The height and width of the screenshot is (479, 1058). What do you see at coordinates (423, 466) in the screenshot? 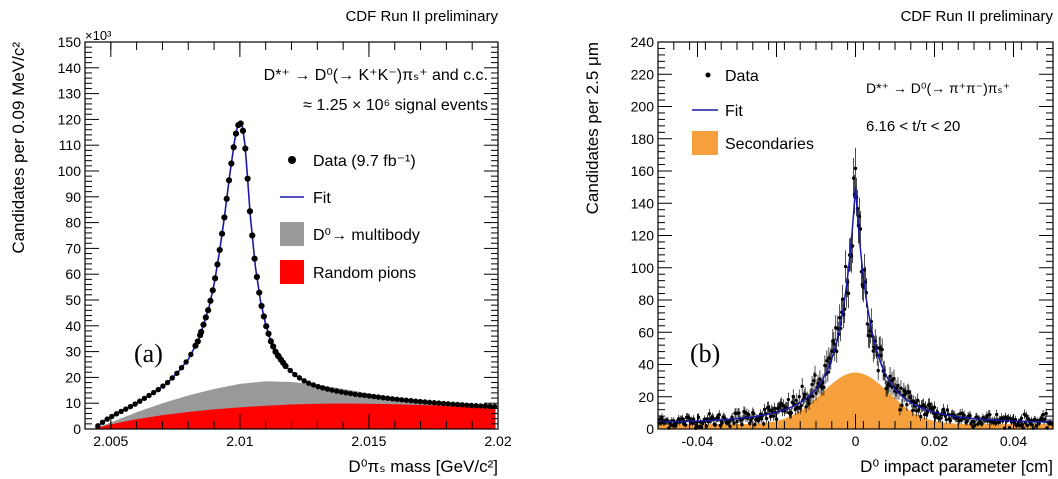
I see `panel-a-xlabel: D⁰πₛ mass [GeV/c²]` at bounding box center [423, 466].